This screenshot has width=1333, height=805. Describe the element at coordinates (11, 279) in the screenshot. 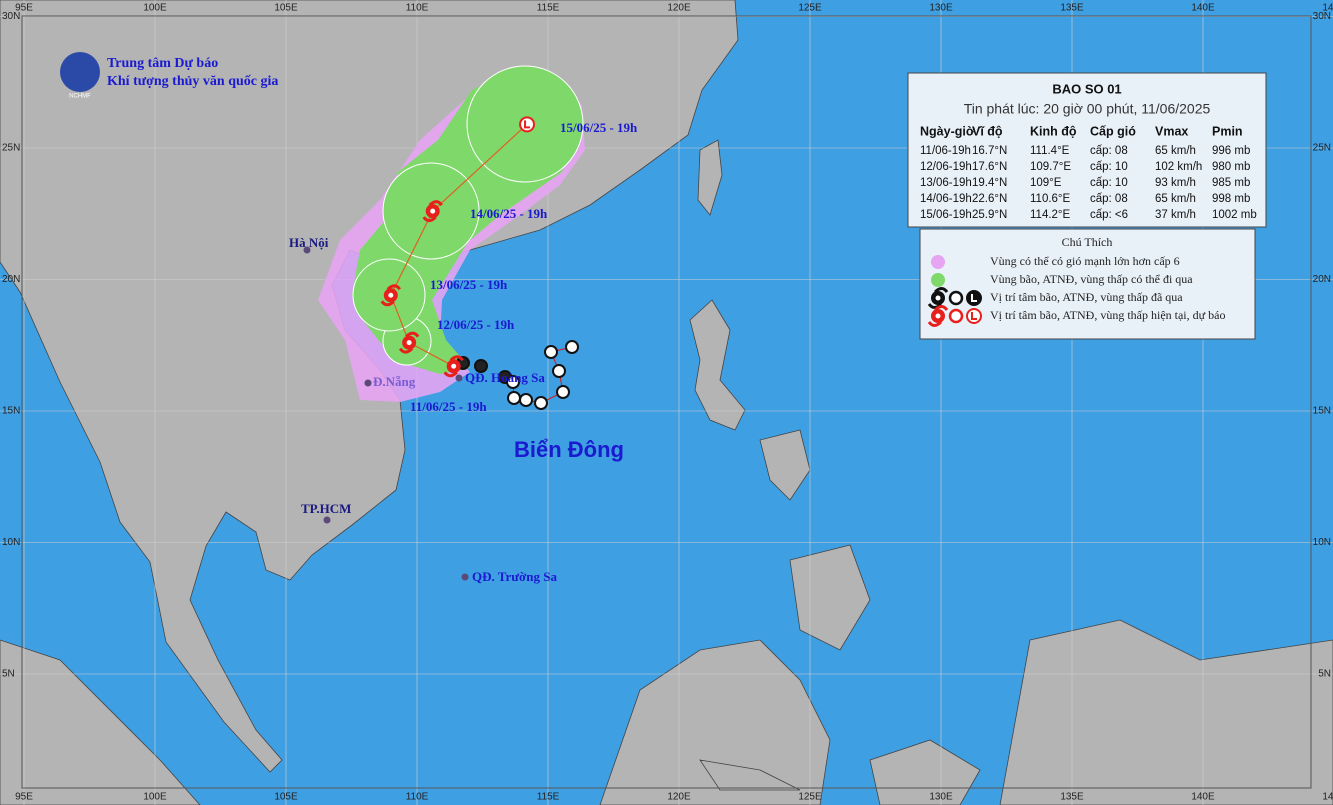

I see `lat-tick-label: 20N` at that location.